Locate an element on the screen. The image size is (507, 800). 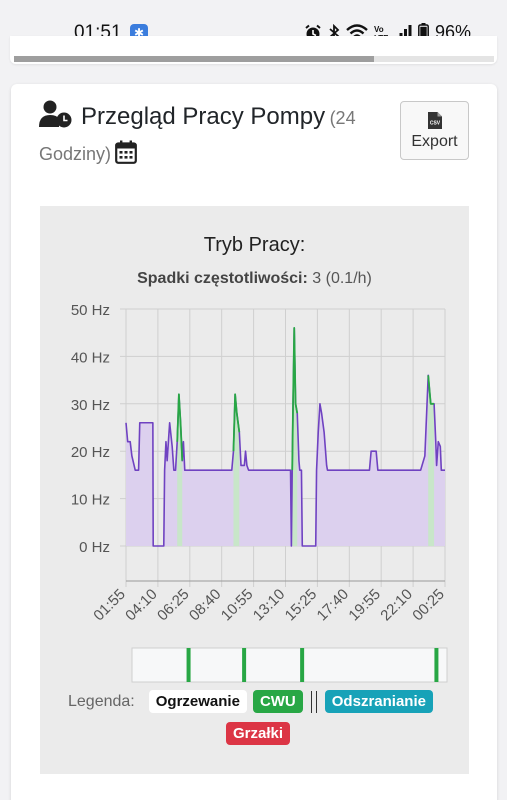
legend-cwu: CWU is located at coordinates (277, 701).